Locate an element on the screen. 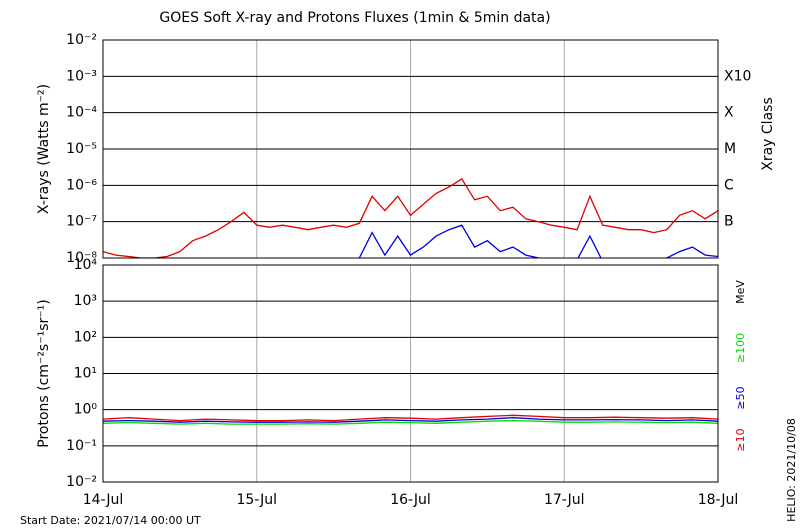 Image resolution: width=800 pixels, height=530 pixels. y-tick-label: 10² is located at coordinates (85, 337).